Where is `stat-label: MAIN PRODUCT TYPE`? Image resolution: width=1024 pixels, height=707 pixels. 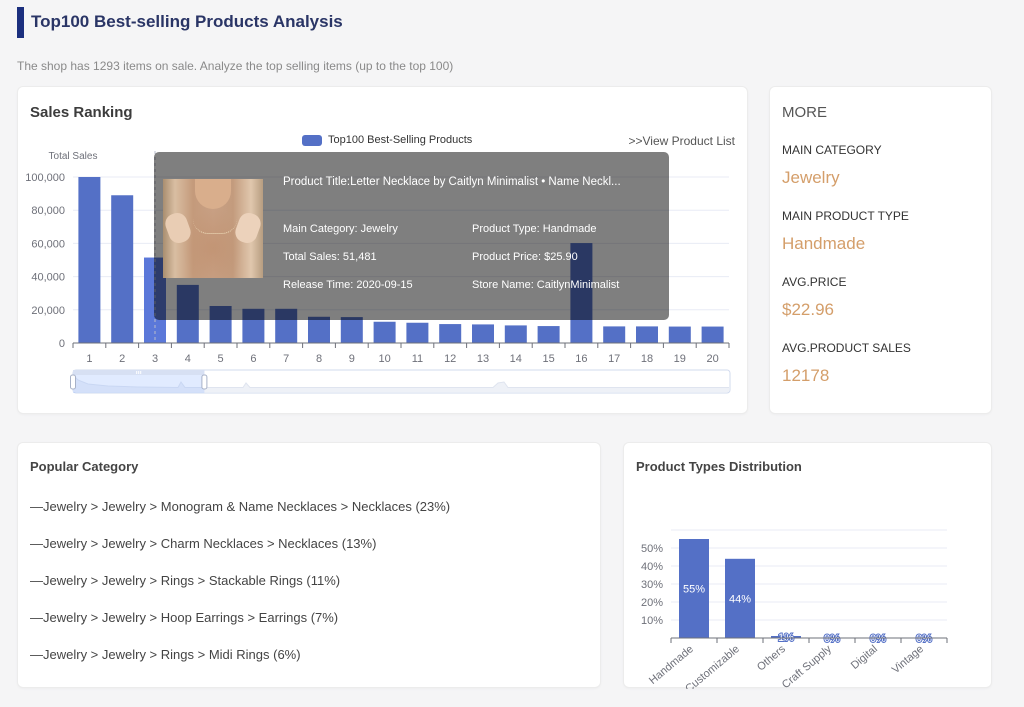 stat-label: MAIN PRODUCT TYPE is located at coordinates (845, 216).